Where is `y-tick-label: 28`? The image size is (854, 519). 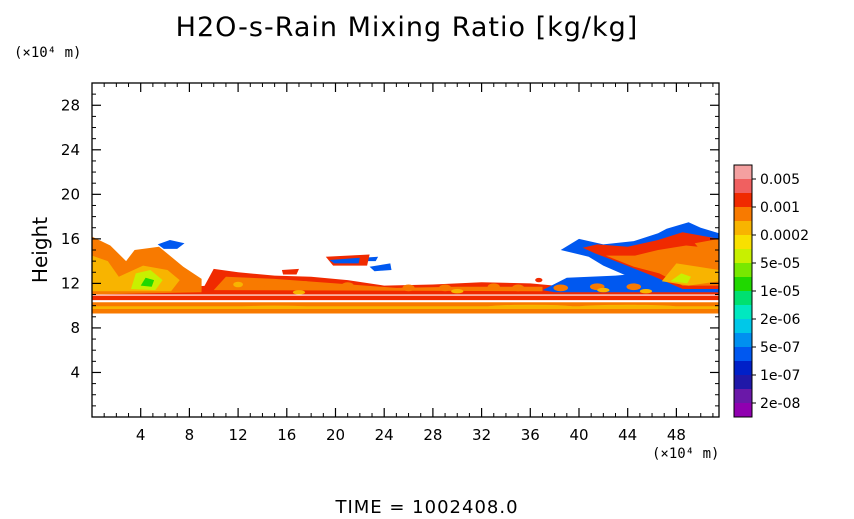
y-tick-label: 28 is located at coordinates (70, 105).